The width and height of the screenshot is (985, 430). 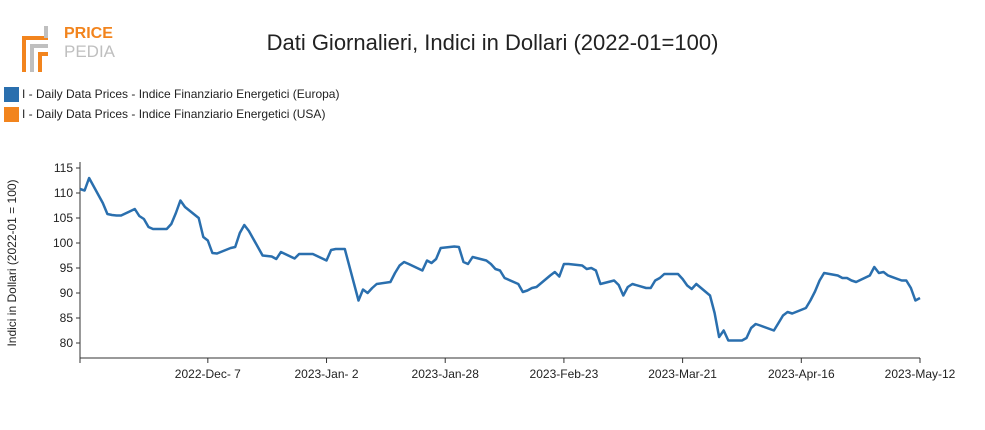 What do you see at coordinates (12, 262) in the screenshot?
I see `y-axis-title: Indici in Dollari (2022-01 = 100)` at bounding box center [12, 262].